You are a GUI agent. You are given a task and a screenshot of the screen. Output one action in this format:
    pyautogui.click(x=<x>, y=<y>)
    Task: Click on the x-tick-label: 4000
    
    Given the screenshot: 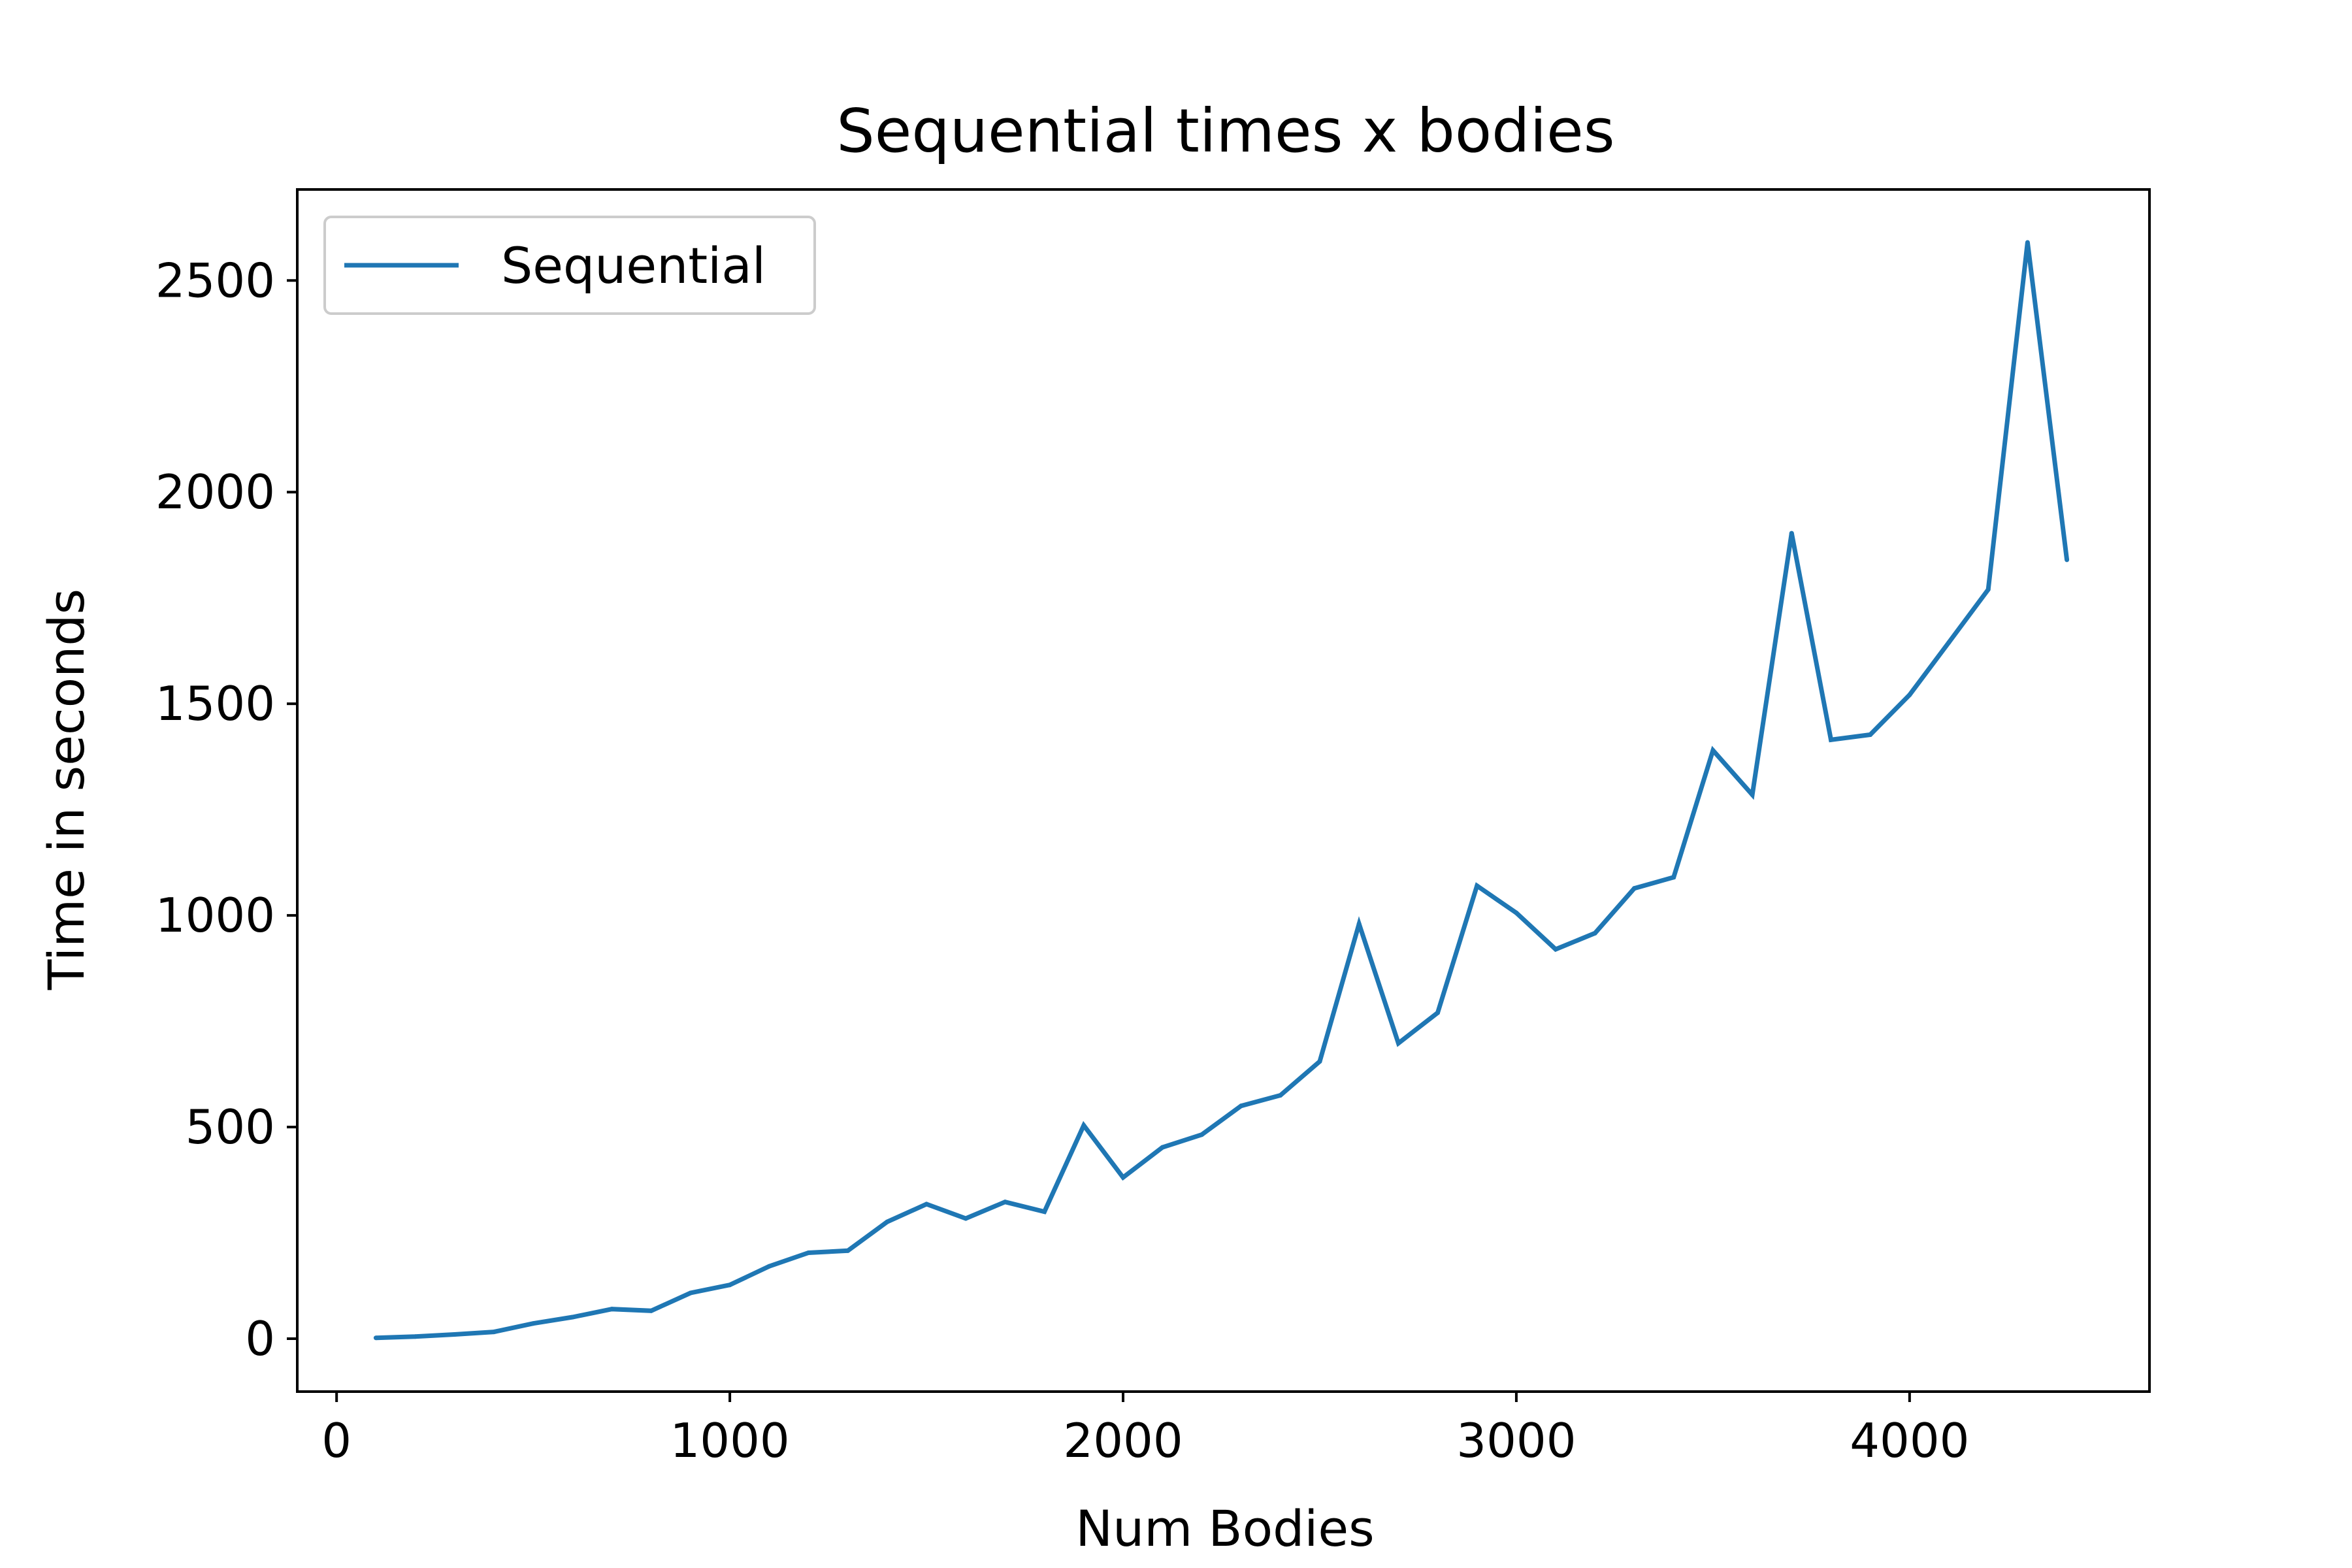 What is the action you would take?
    pyautogui.click(x=1909, y=1440)
    